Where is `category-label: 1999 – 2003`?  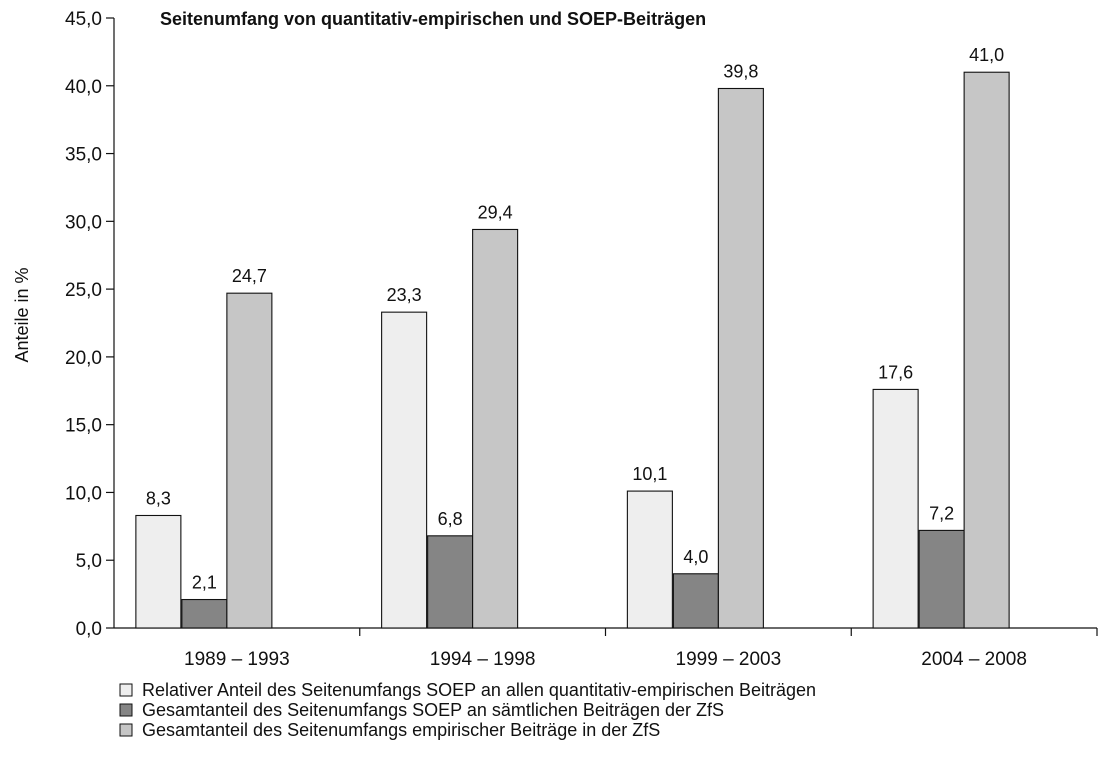
category-label: 1999 – 2003 is located at coordinates (729, 659).